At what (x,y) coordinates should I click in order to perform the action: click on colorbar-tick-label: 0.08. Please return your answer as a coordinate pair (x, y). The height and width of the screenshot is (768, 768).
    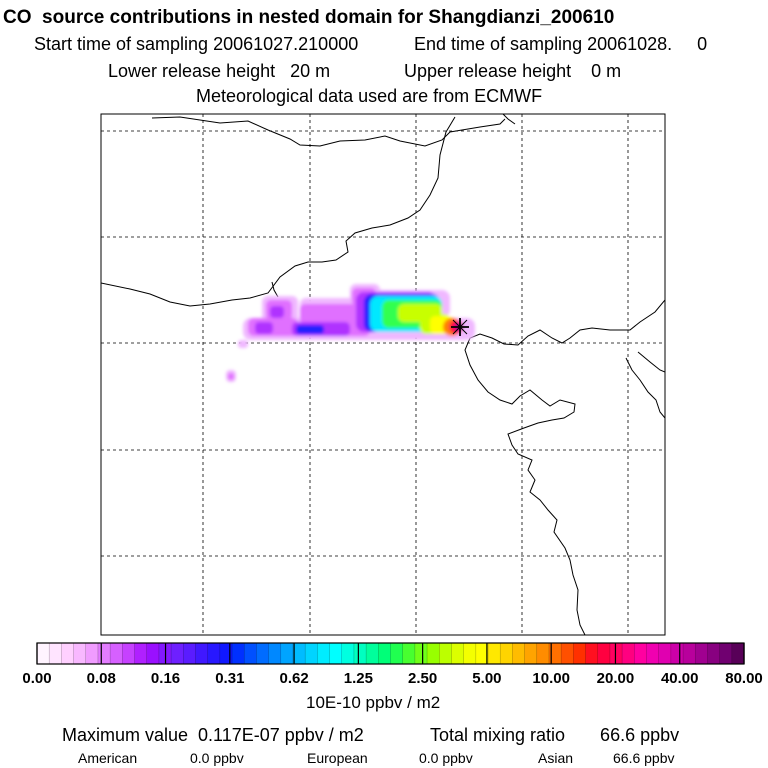
    Looking at the image, I should click on (101, 678).